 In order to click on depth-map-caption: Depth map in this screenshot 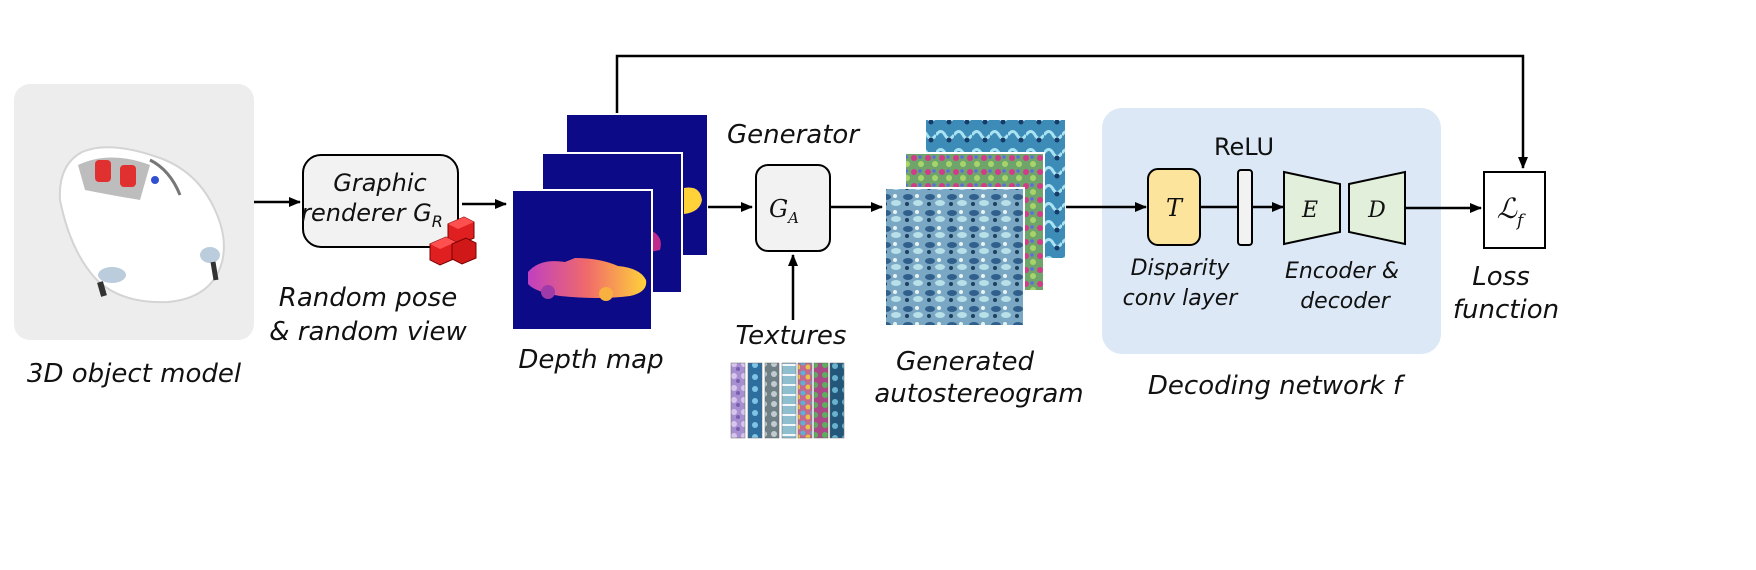, I will do `click(590, 360)`.